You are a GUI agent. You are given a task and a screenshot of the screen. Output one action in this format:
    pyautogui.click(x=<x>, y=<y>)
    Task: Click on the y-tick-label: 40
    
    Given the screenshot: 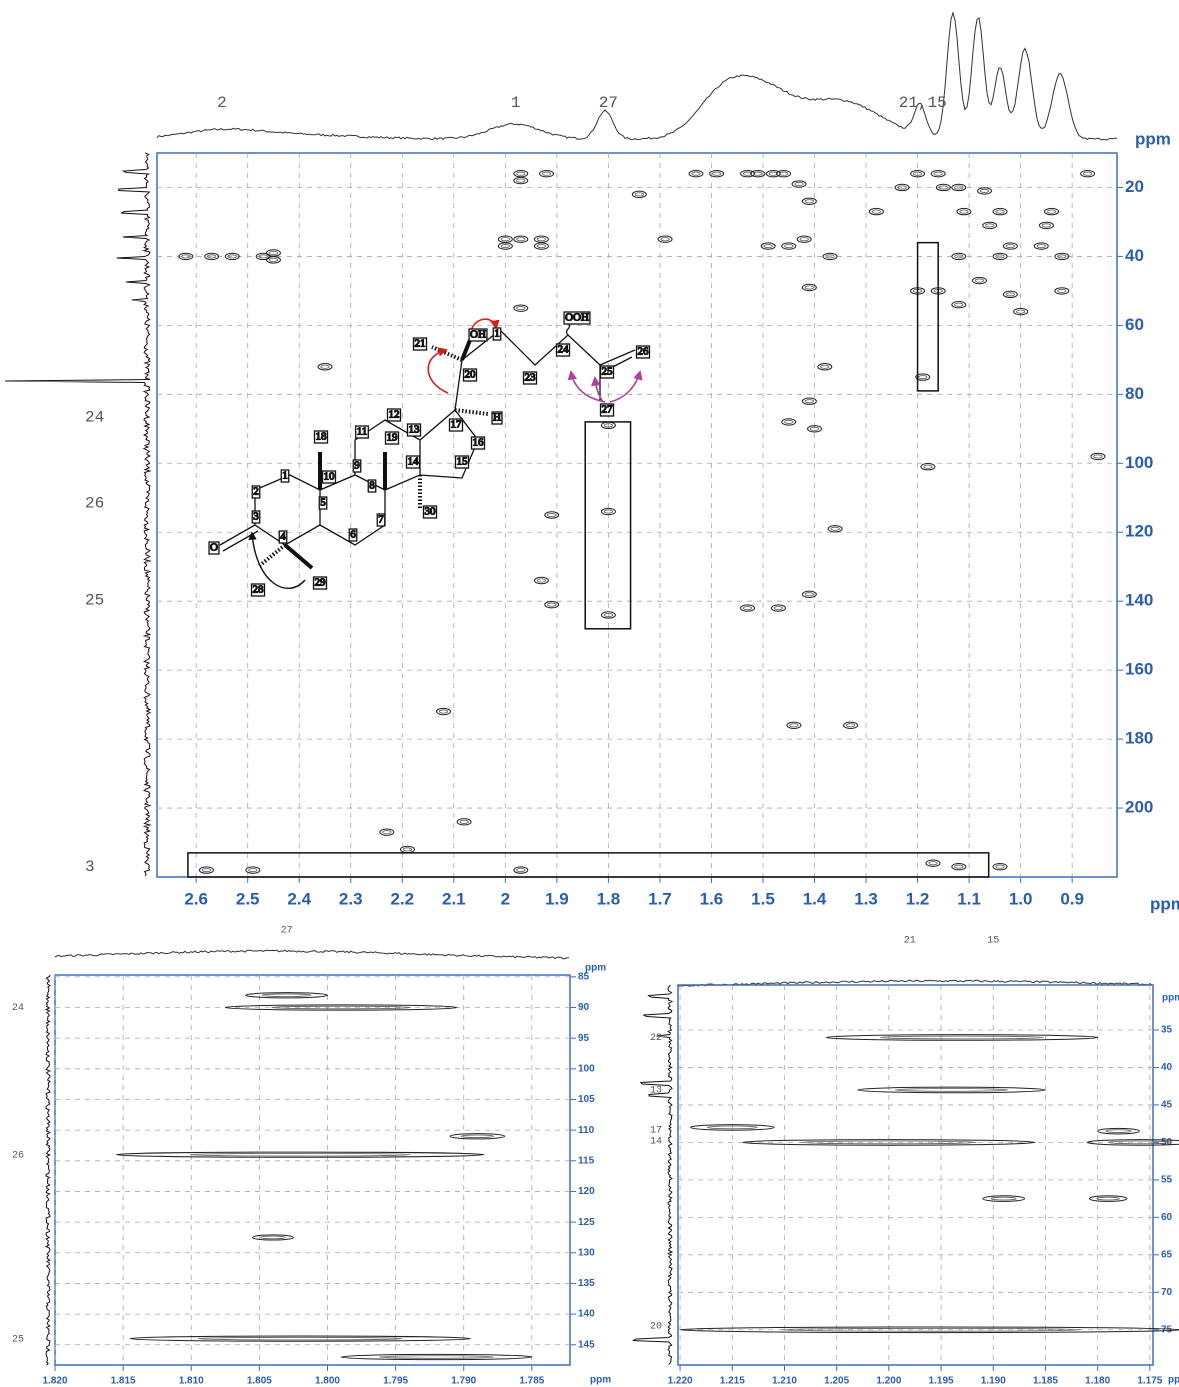 What is the action you would take?
    pyautogui.click(x=1167, y=1067)
    